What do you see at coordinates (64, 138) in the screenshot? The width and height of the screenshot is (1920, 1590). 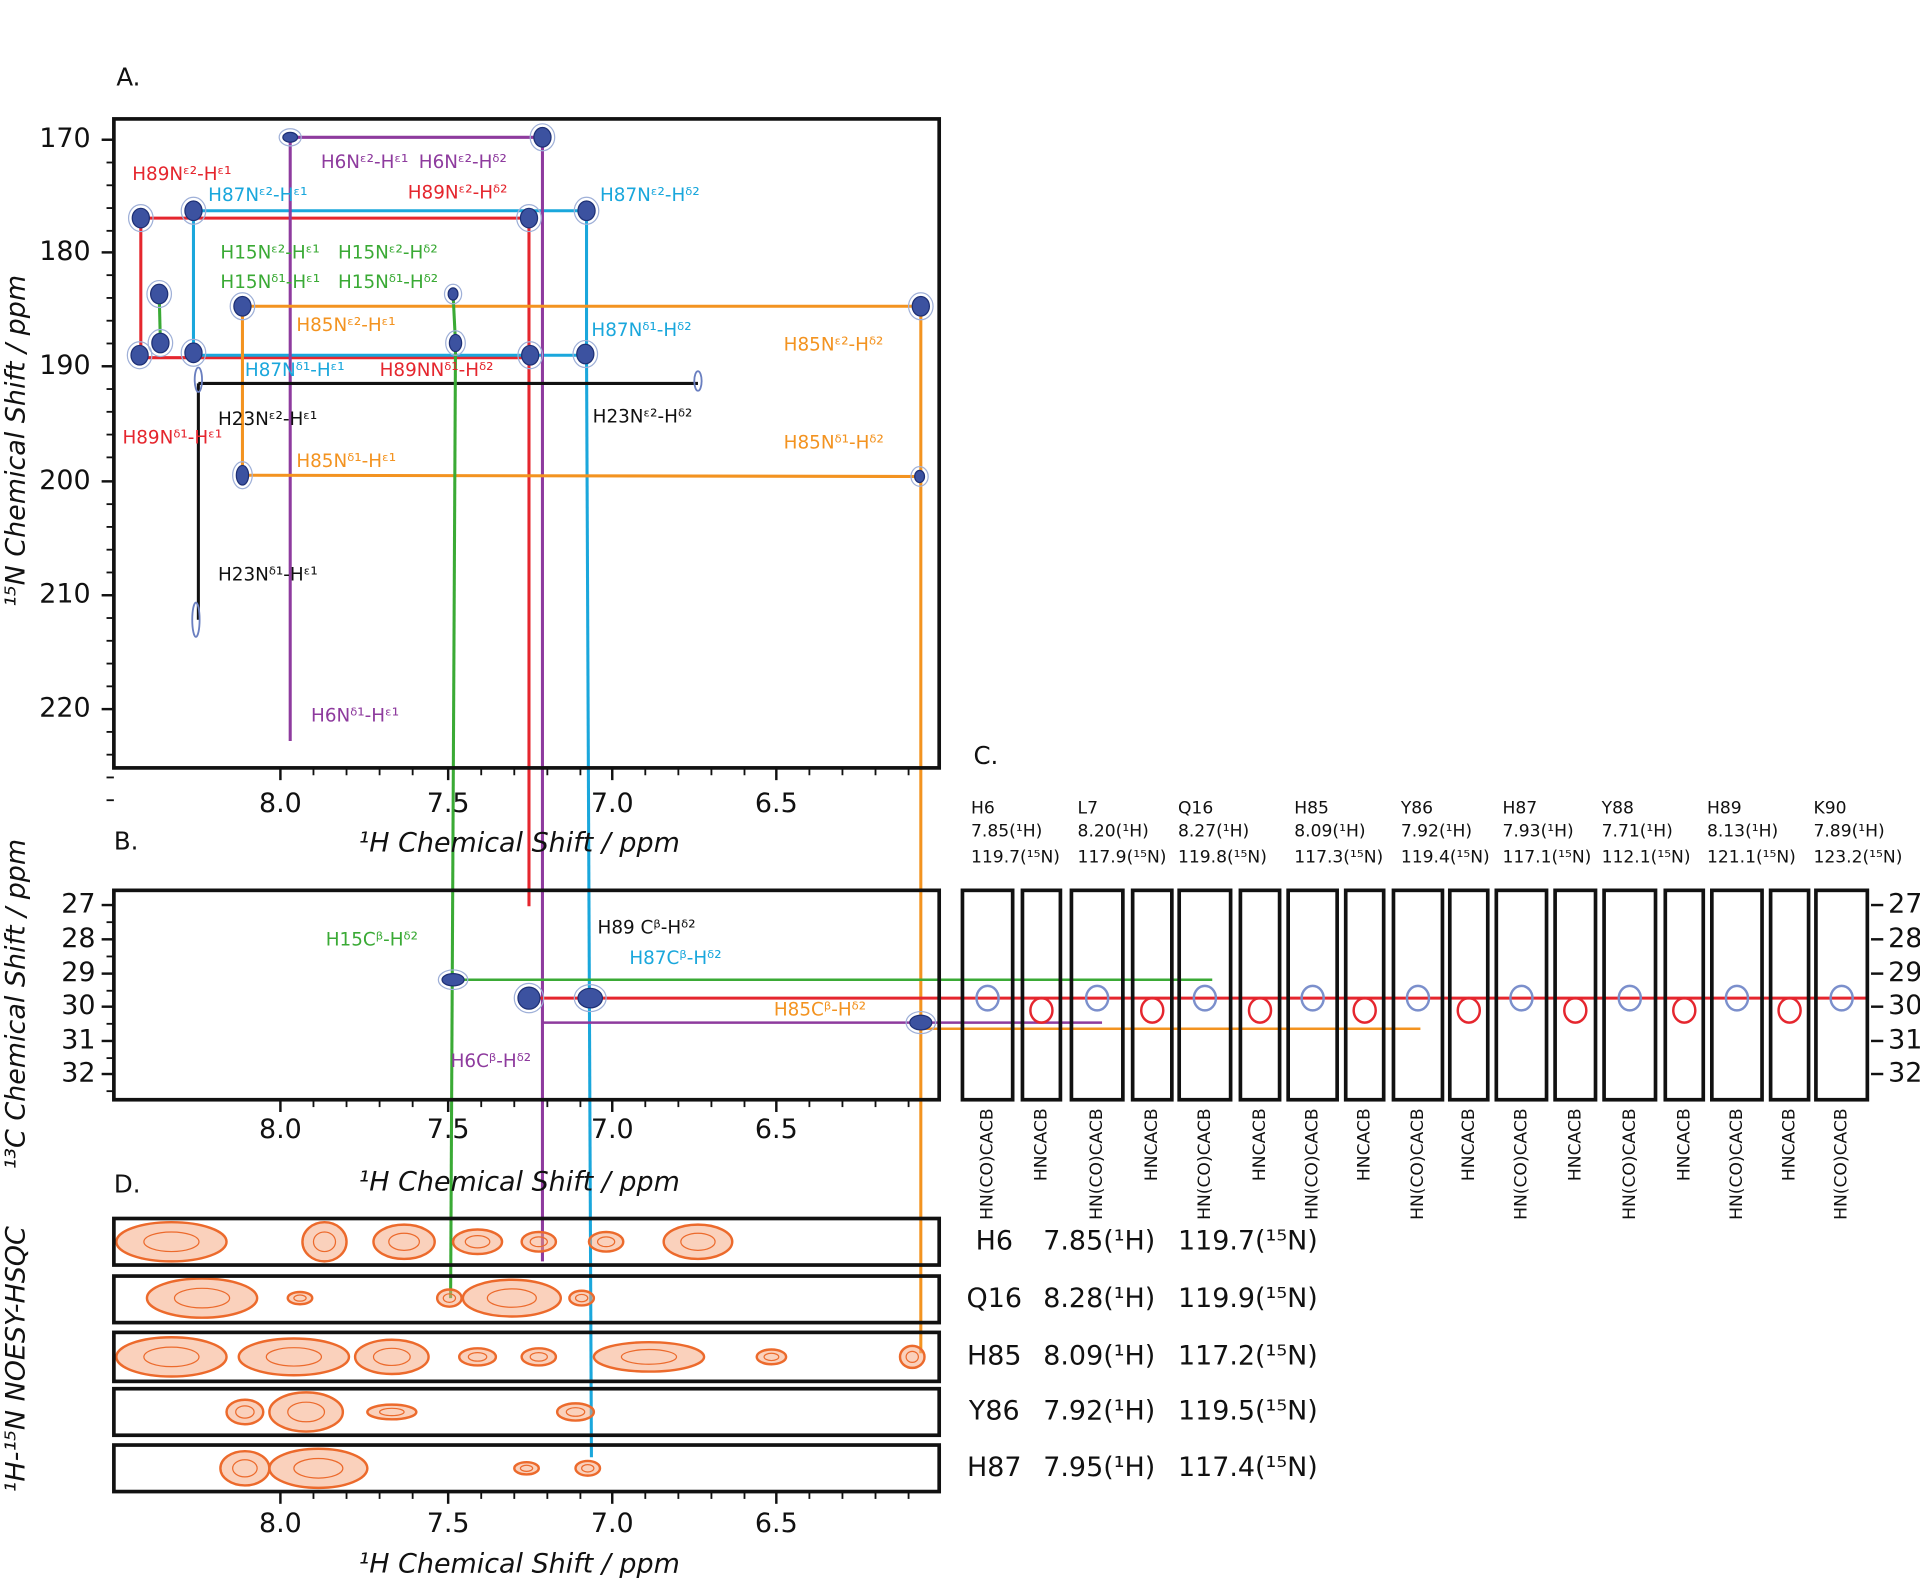 I see `y-tick-label: 170` at bounding box center [64, 138].